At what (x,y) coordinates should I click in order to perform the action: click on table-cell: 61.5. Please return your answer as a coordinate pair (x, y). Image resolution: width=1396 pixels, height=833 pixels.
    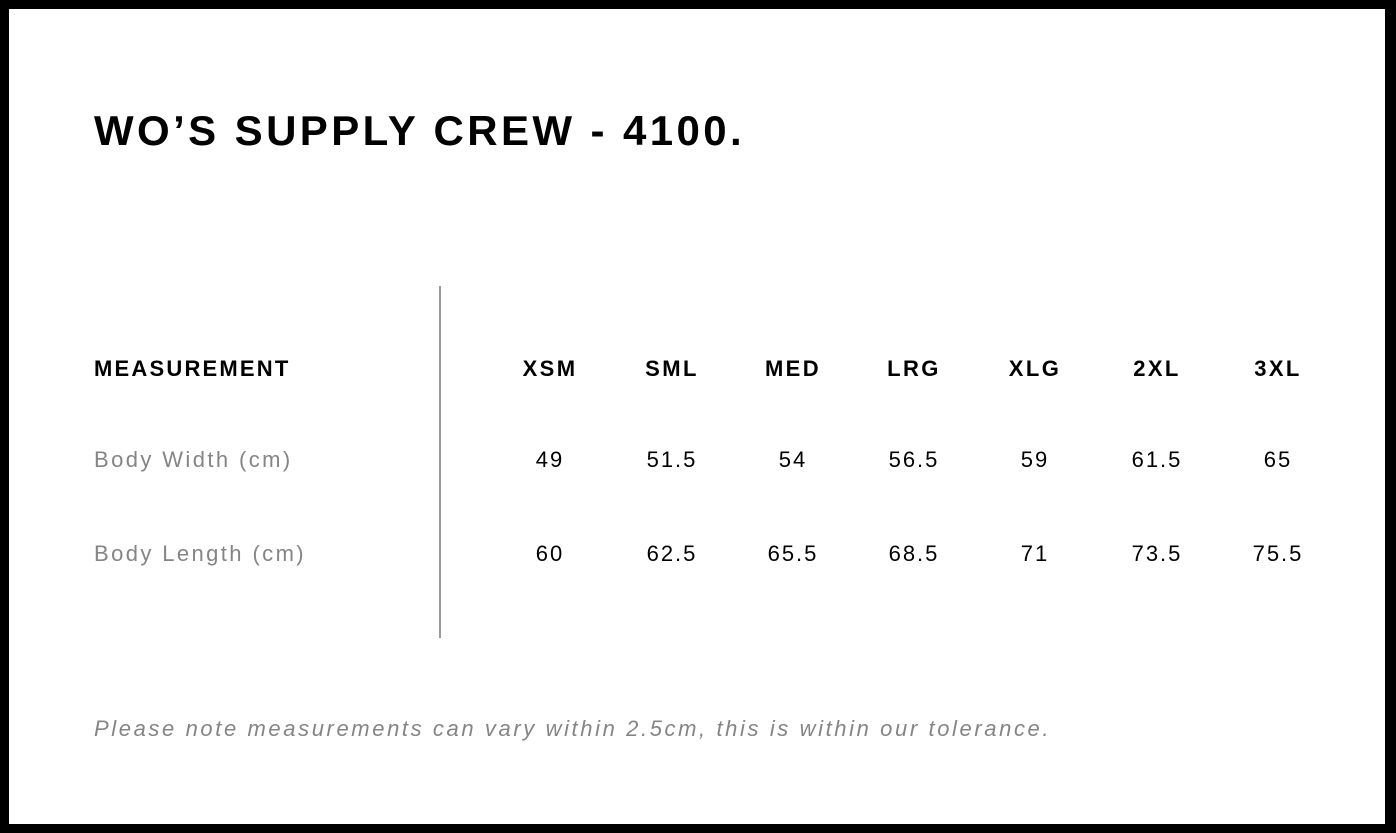
    Looking at the image, I should click on (1157, 459).